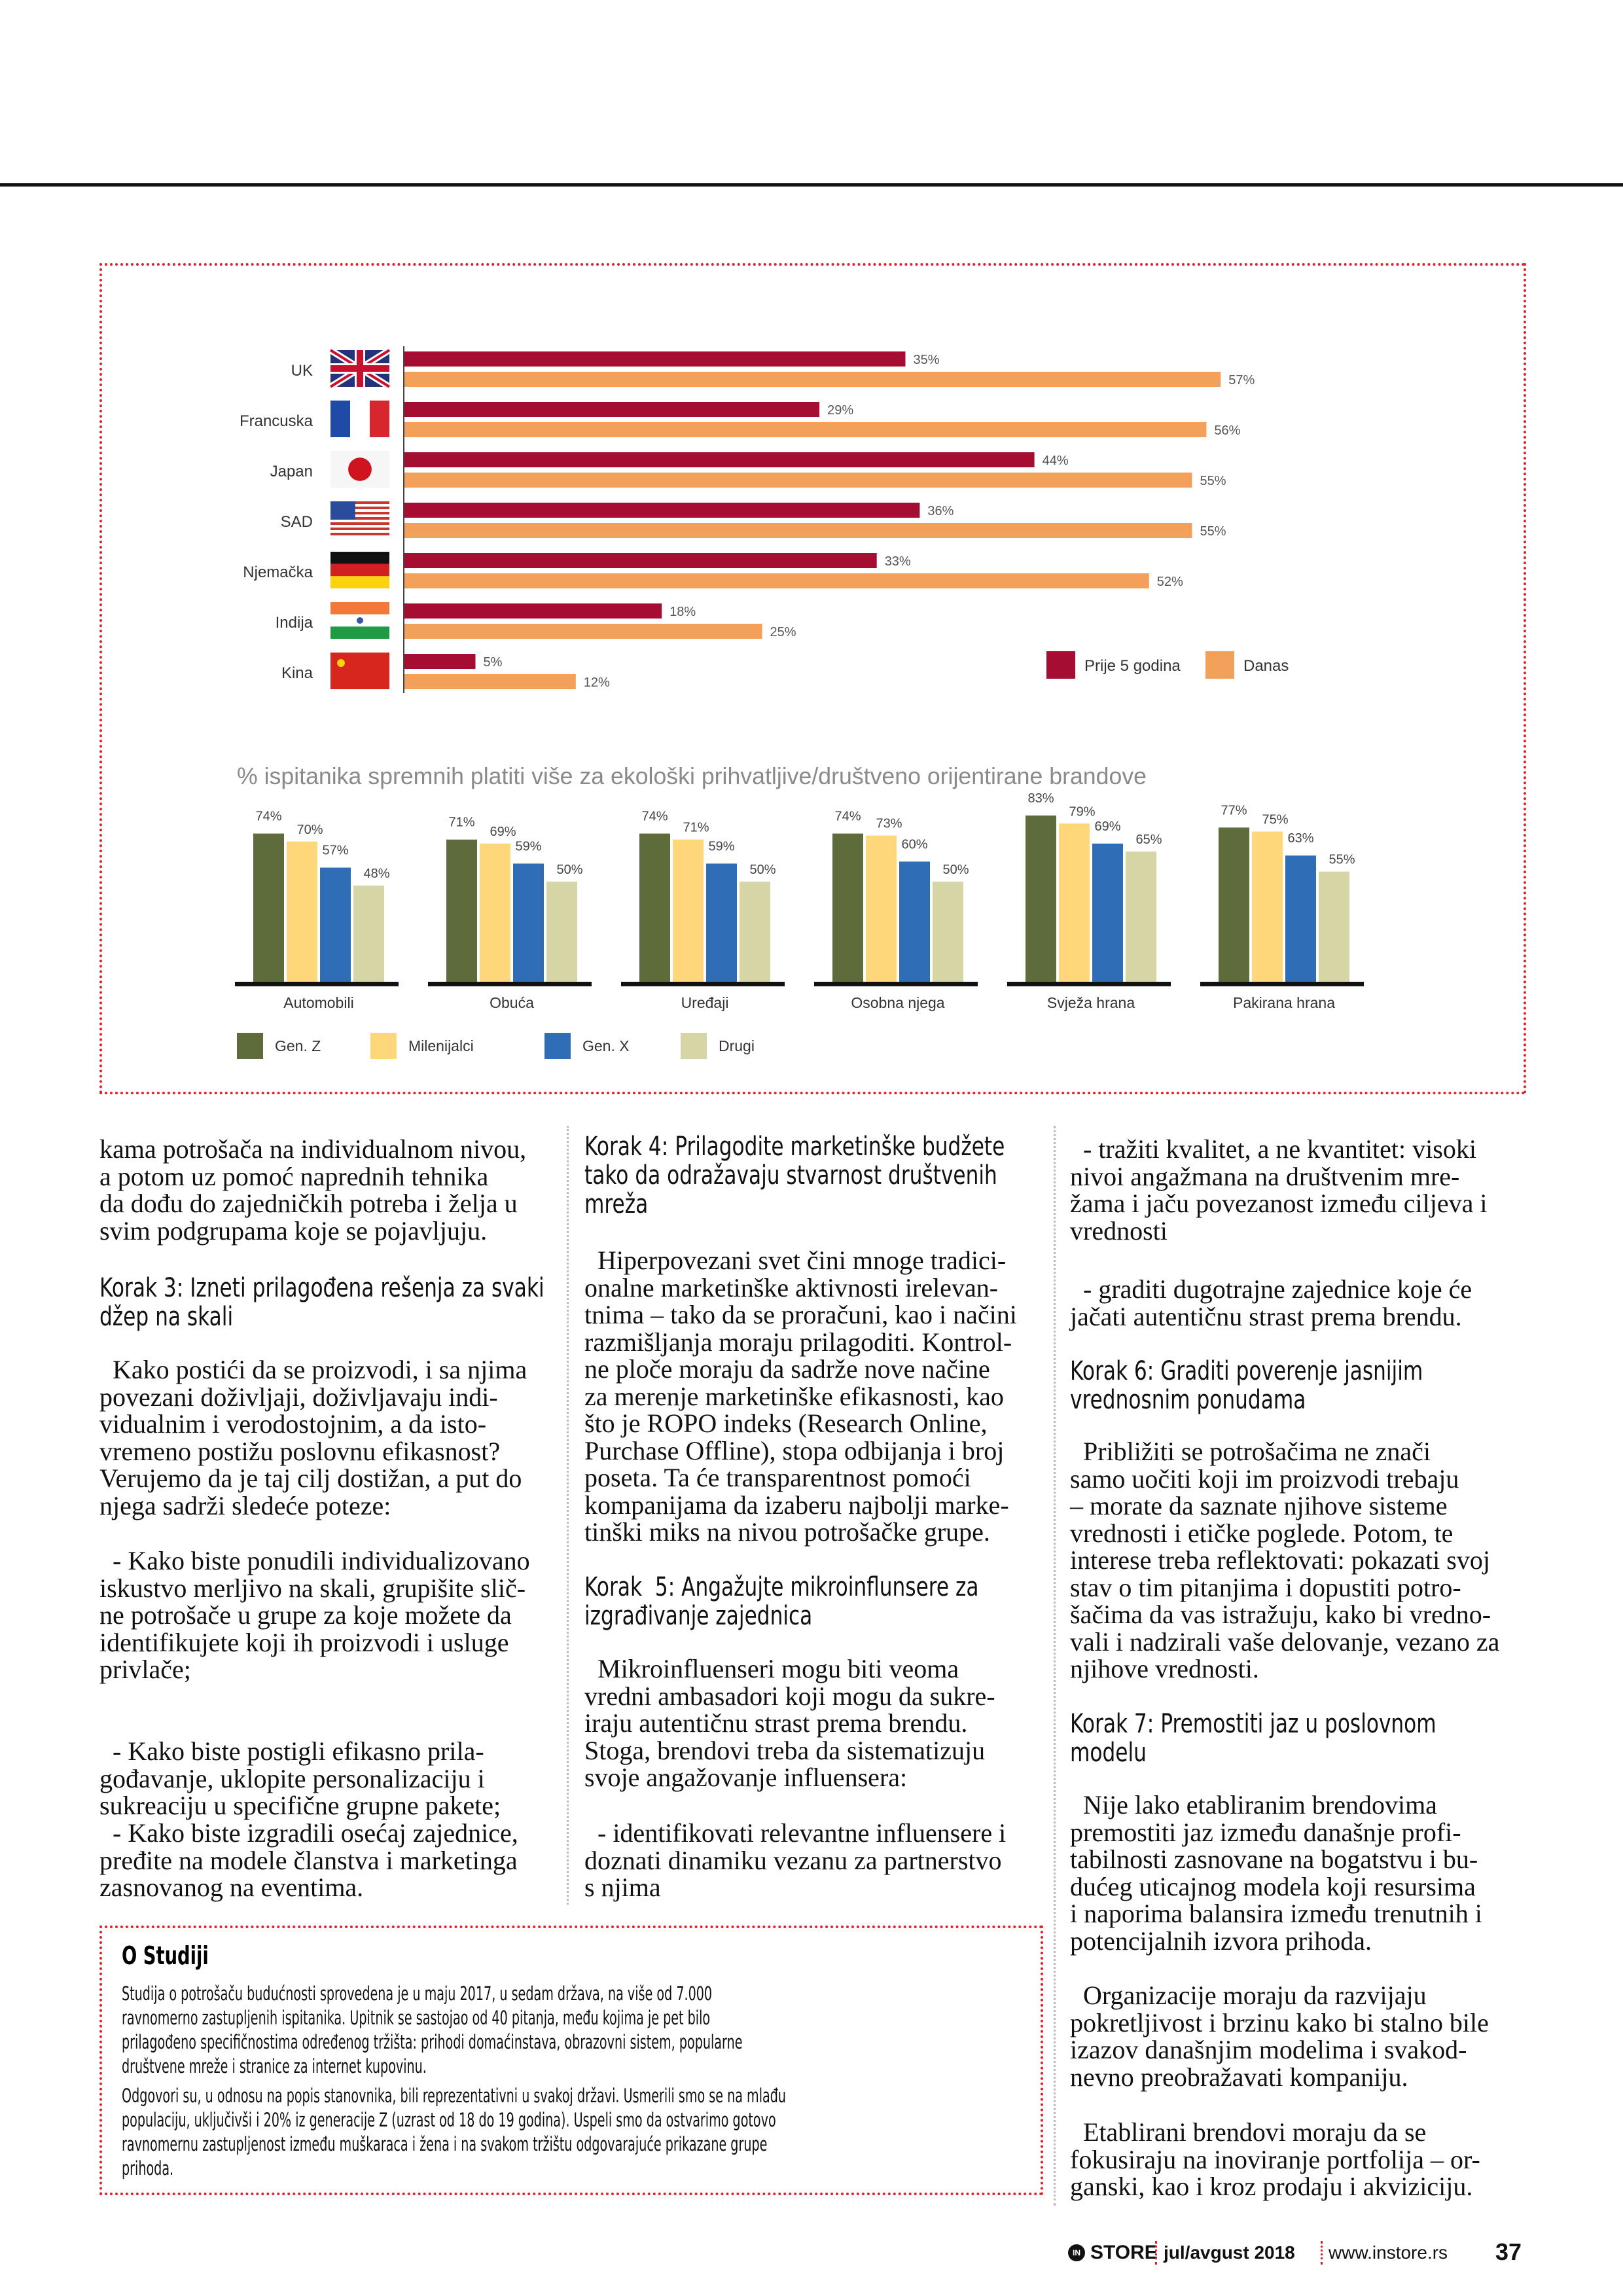 This screenshot has width=1623, height=2296. I want to click on bar-drugi, so click(368, 934).